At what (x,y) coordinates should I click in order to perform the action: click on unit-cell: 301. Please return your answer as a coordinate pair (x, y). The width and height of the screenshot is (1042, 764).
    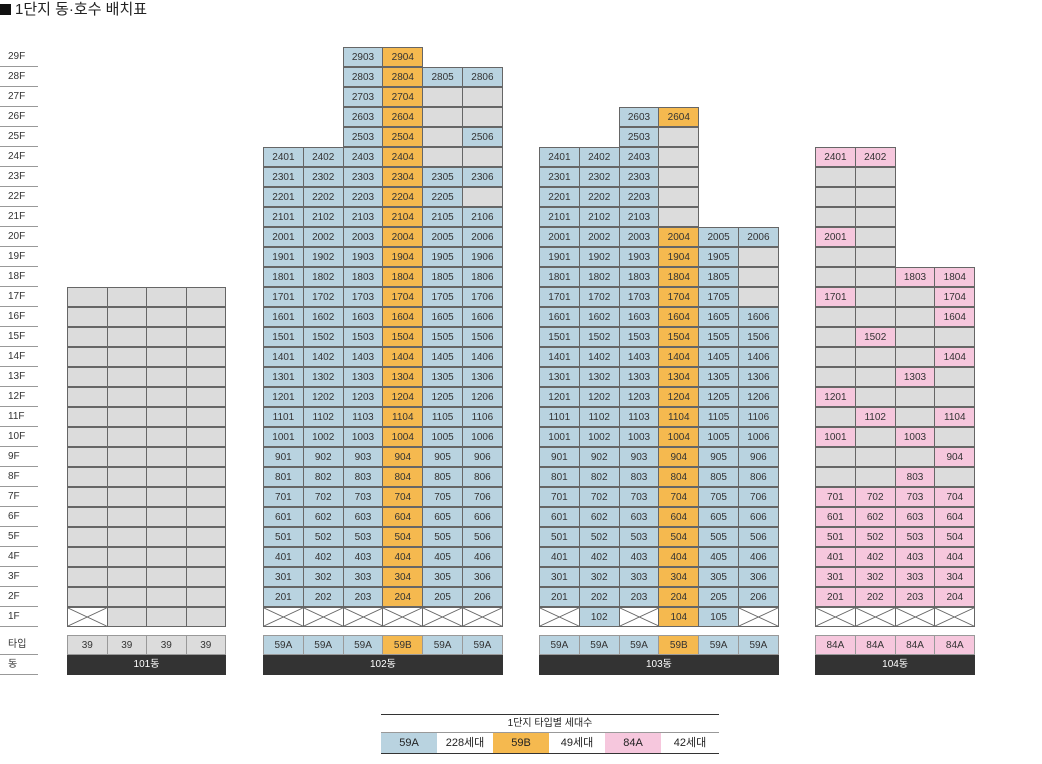
    Looking at the image, I should click on (559, 577).